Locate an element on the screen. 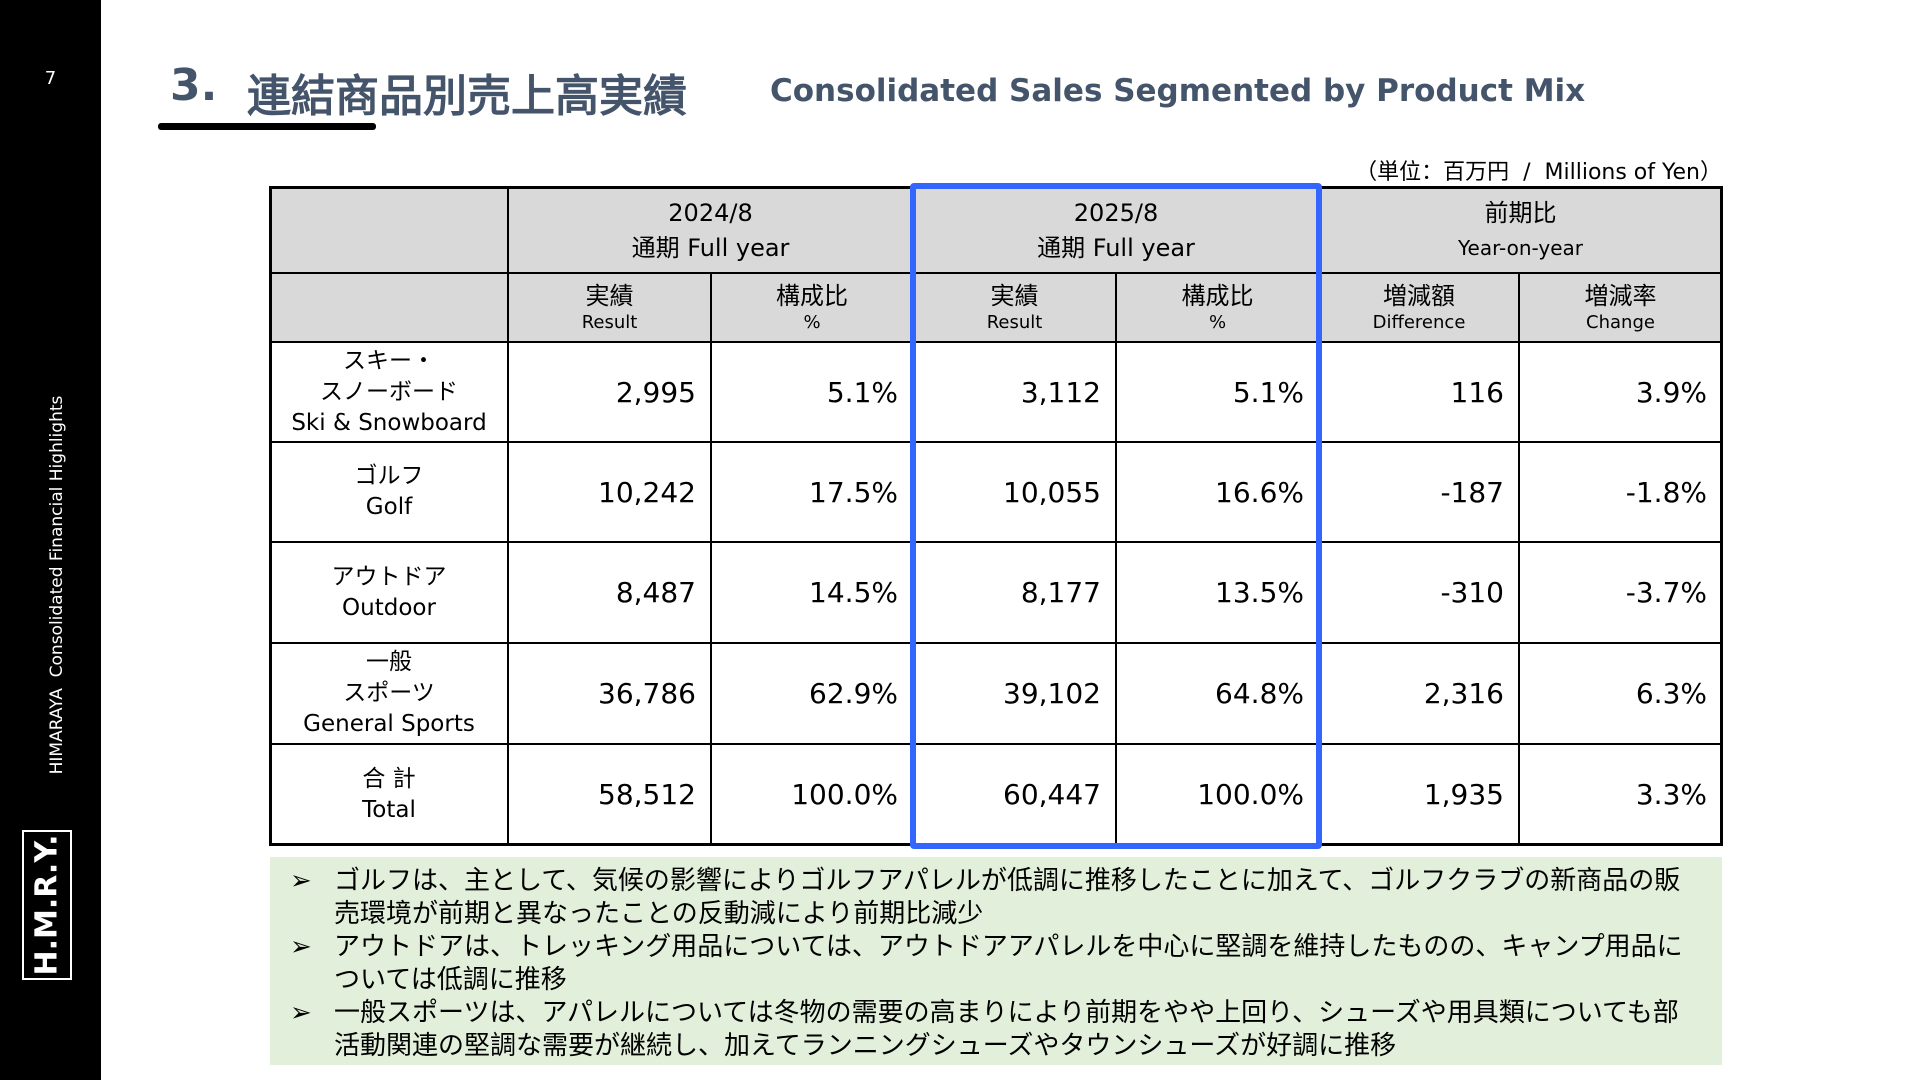  column-subtitle: Result is located at coordinates (1014, 322).